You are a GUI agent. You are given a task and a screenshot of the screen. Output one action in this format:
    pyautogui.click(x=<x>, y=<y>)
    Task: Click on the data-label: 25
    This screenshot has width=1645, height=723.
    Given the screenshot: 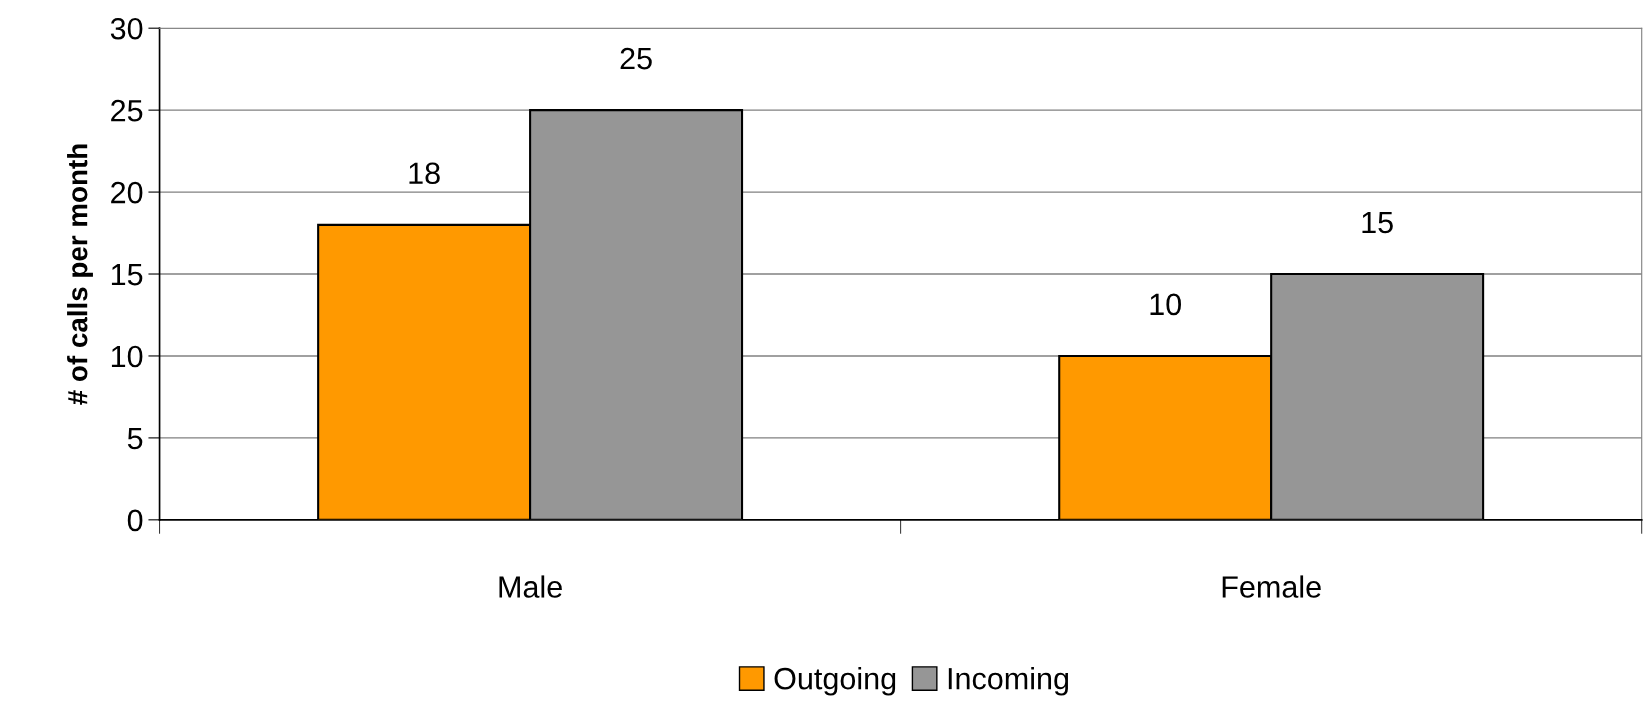 What is the action you would take?
    pyautogui.click(x=636, y=58)
    